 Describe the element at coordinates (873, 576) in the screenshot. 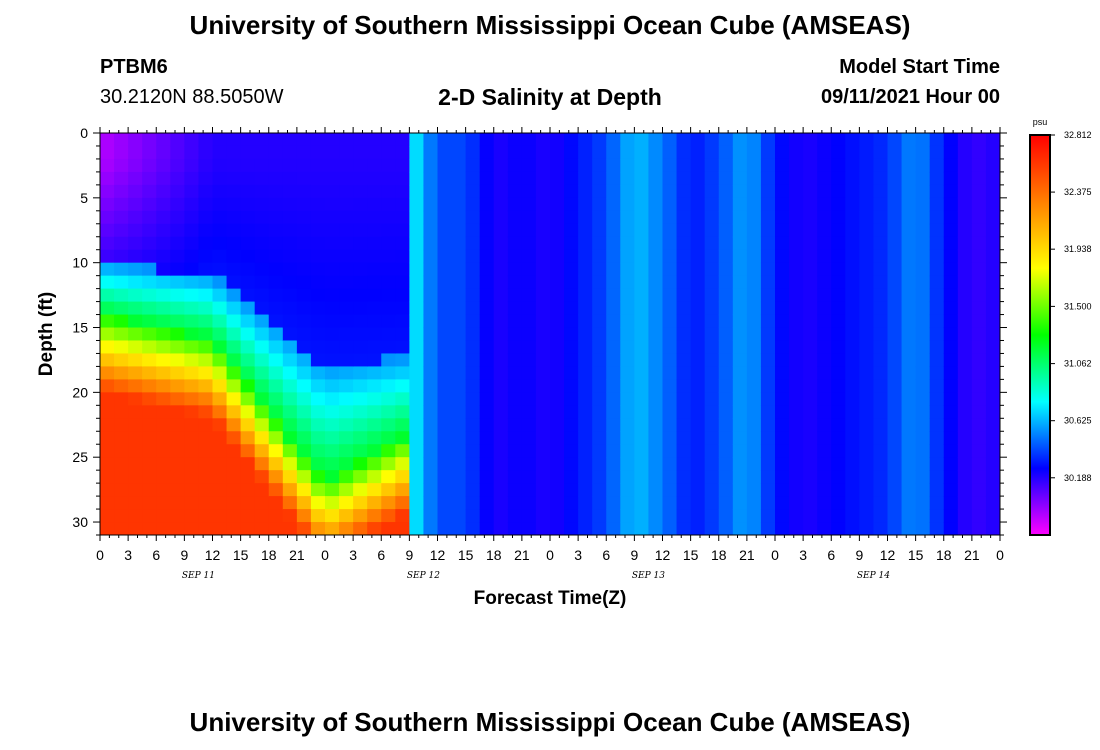

I see `day-label: SEP 14` at that location.